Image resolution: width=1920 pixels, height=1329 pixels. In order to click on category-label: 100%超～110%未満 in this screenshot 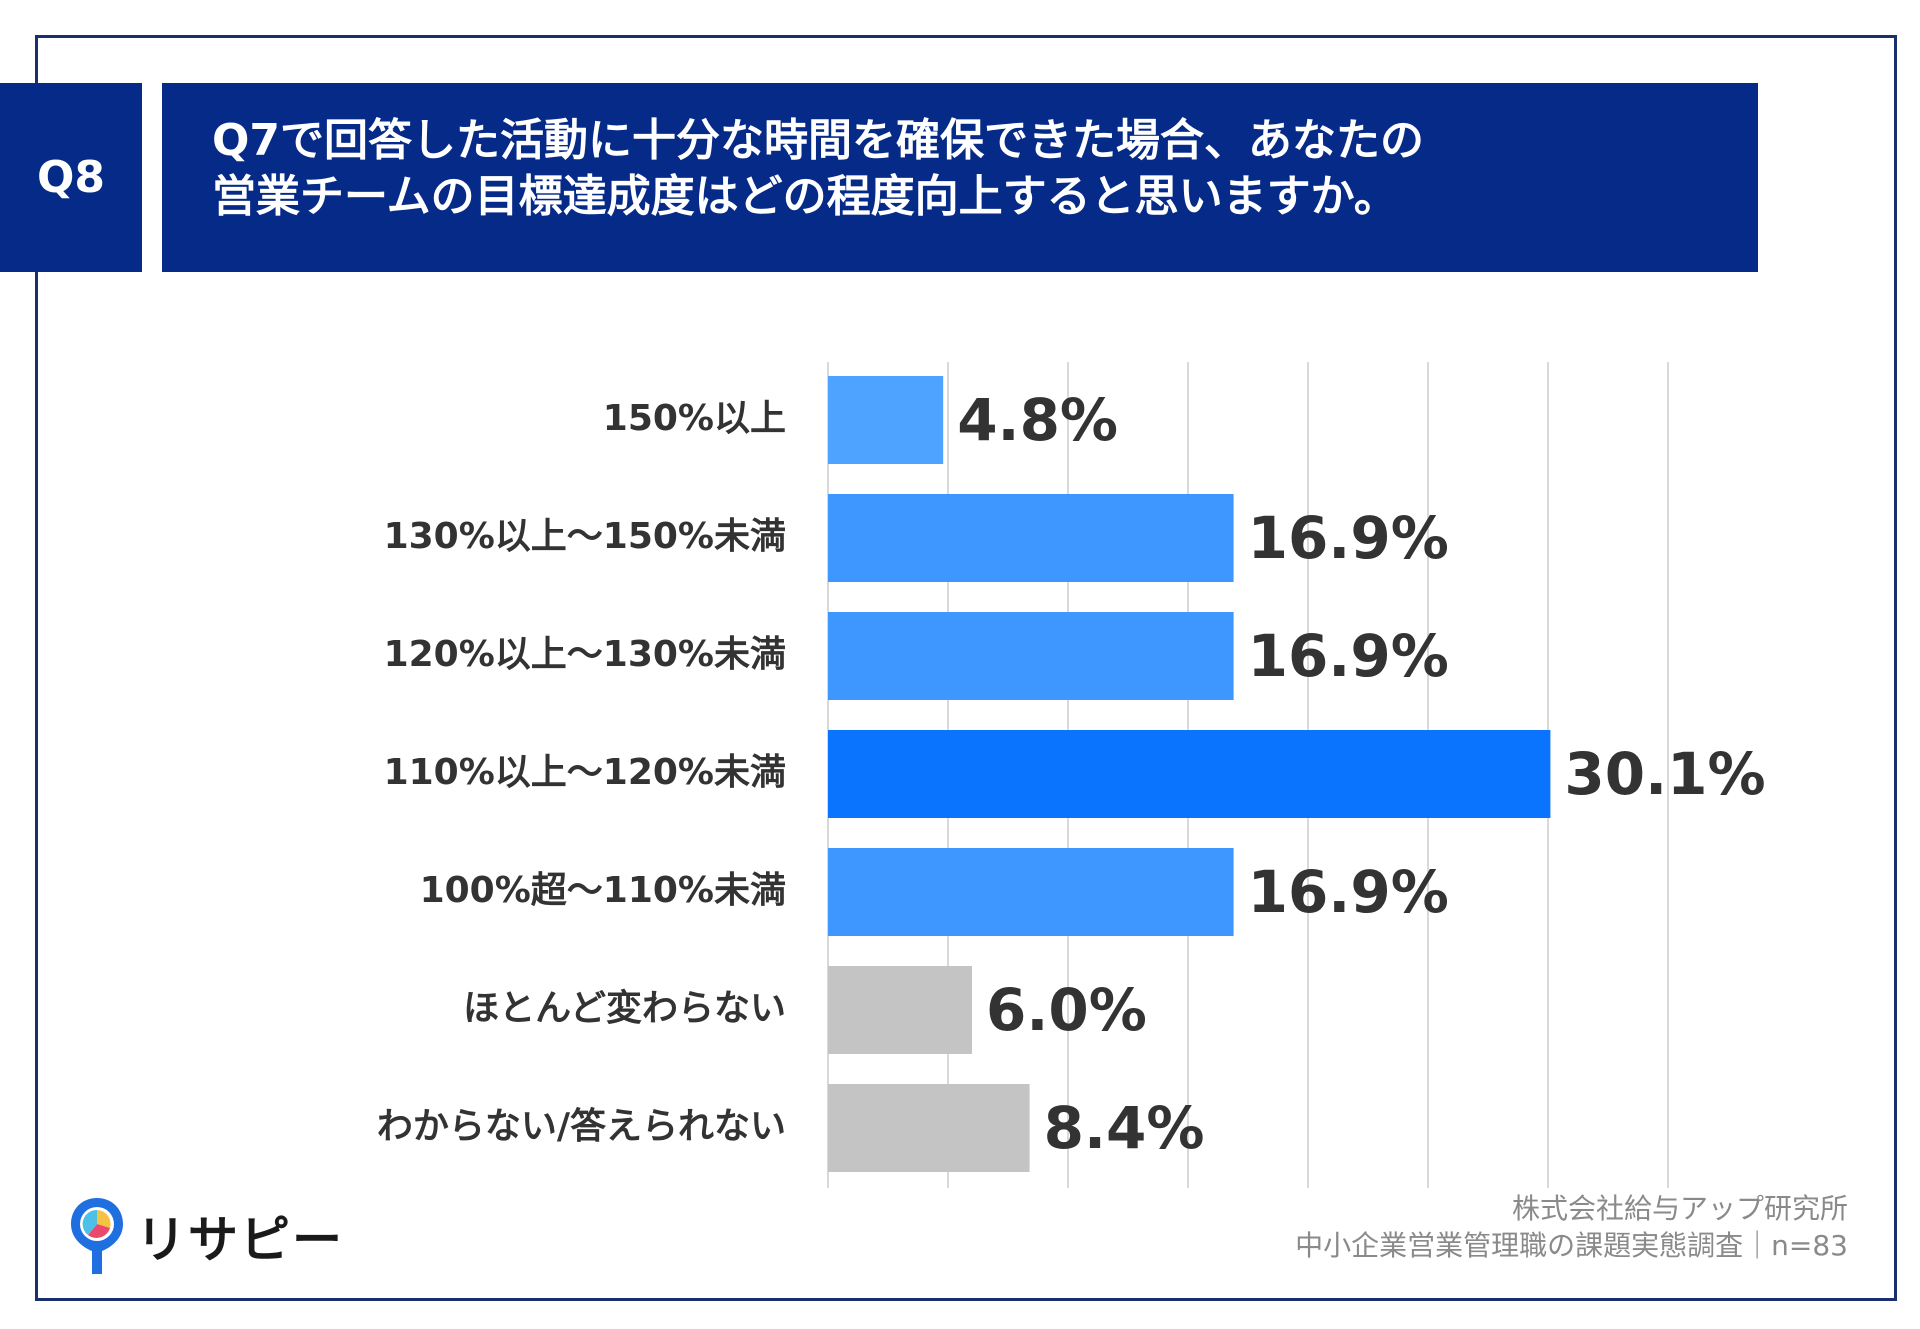, I will do `click(603, 890)`.